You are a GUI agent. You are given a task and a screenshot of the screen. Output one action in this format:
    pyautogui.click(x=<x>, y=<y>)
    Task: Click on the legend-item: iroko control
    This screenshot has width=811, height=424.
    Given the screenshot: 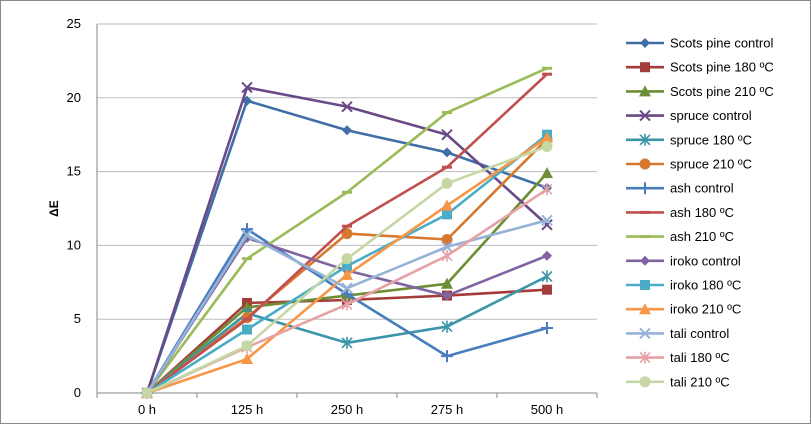 What is the action you would take?
    pyautogui.click(x=683, y=260)
    